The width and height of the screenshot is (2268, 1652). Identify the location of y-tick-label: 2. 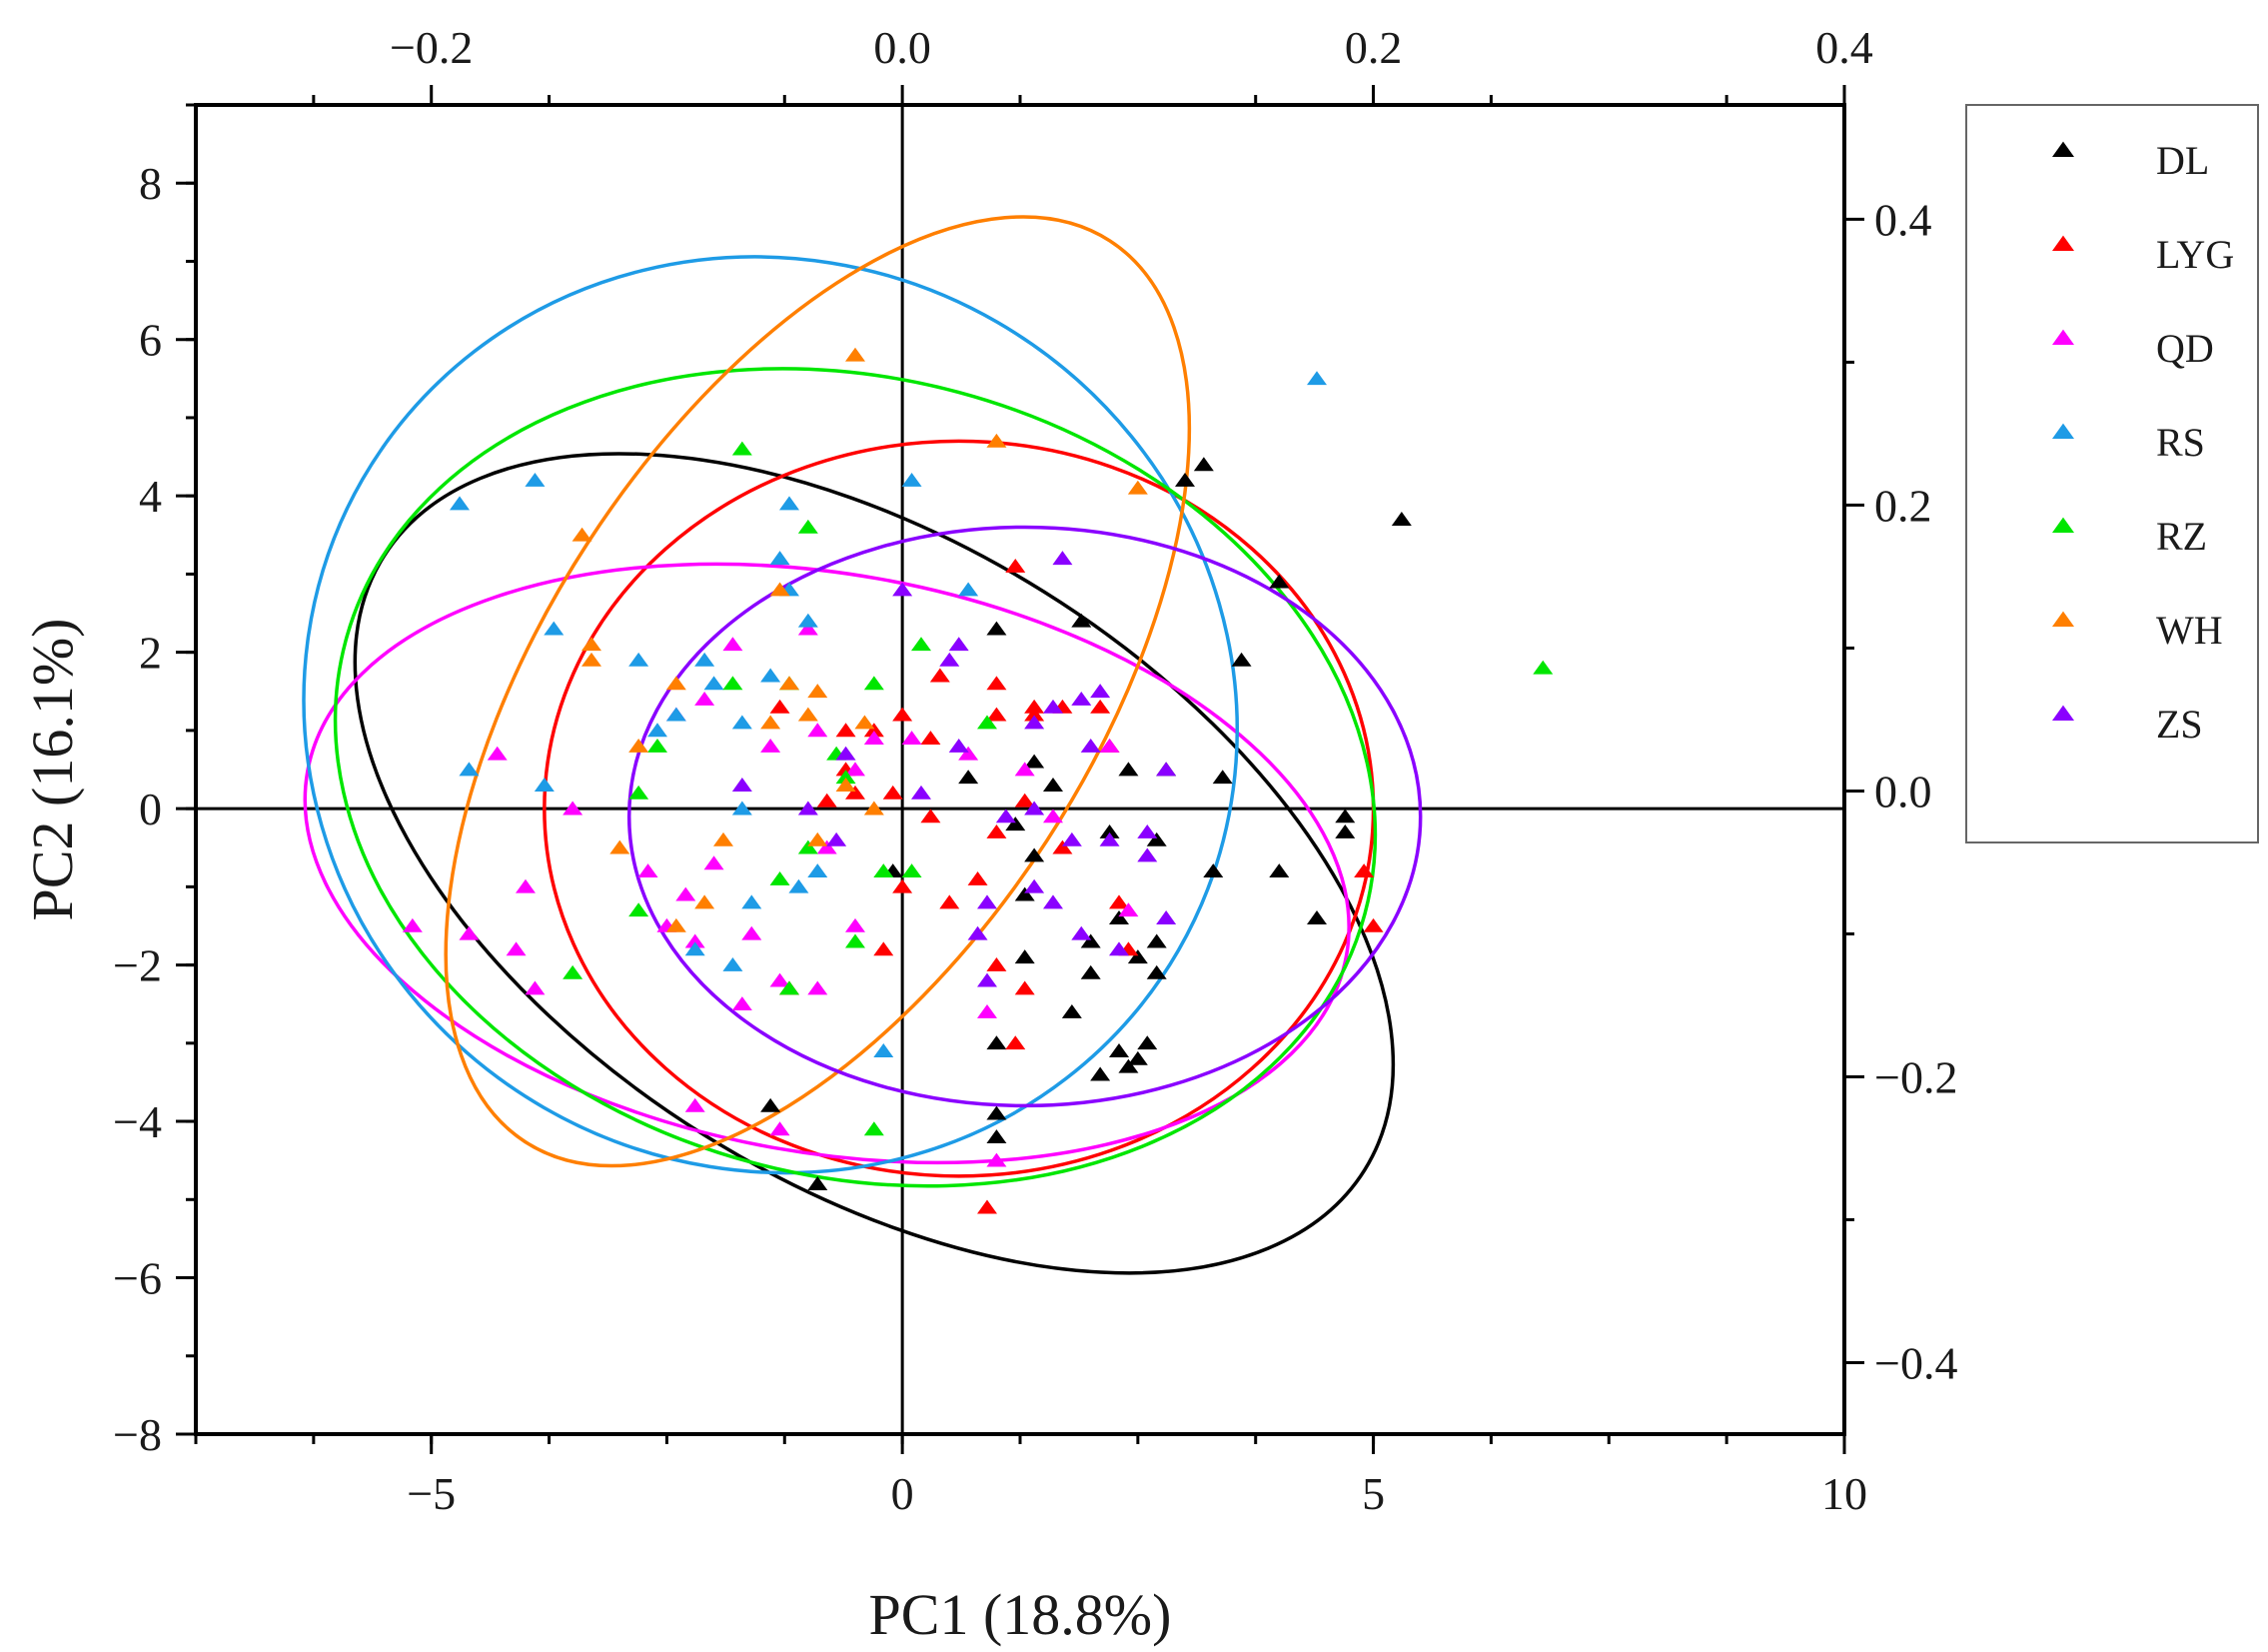
(150, 654).